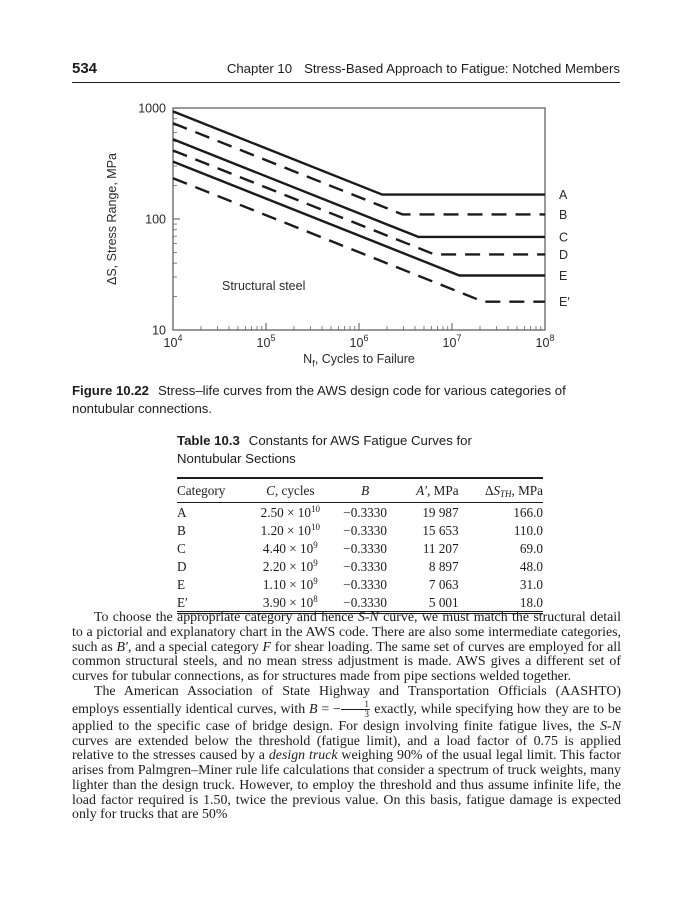 Image resolution: width=690 pixels, height=900 pixels. What do you see at coordinates (440, 530) in the screenshot?
I see `cell-a-prime: 15 653` at bounding box center [440, 530].